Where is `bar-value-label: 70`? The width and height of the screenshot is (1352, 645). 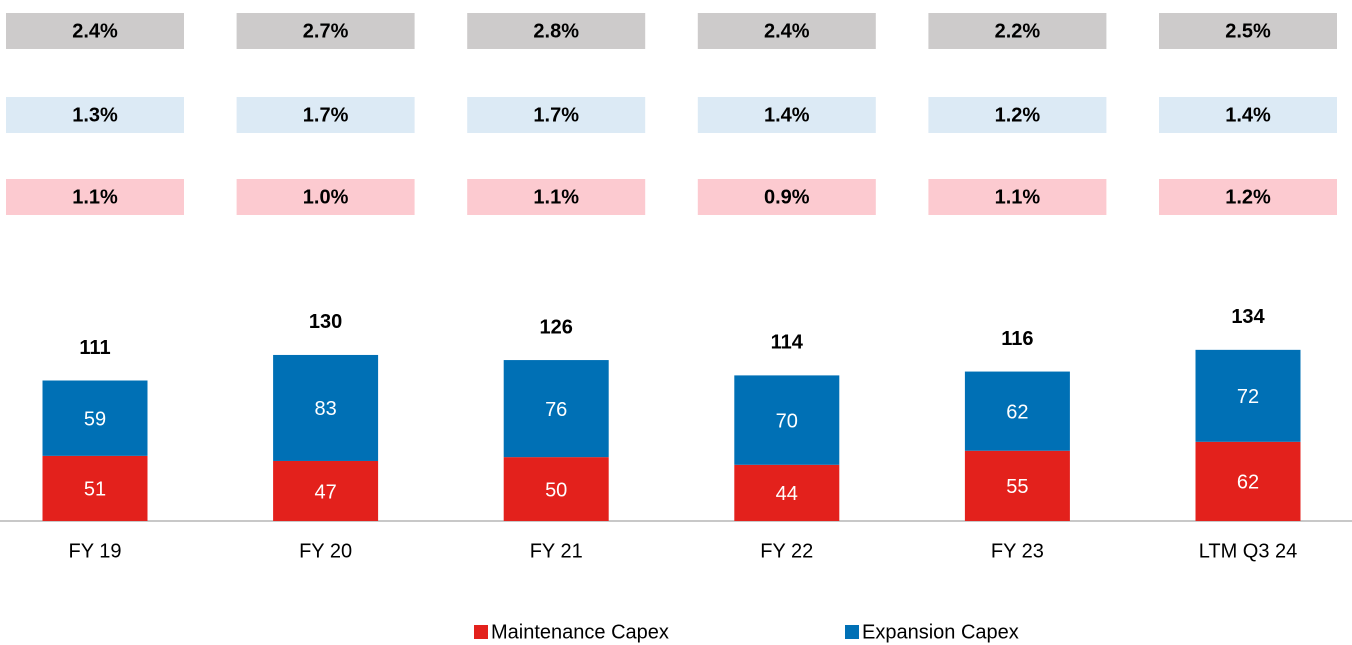
bar-value-label: 70 is located at coordinates (787, 421).